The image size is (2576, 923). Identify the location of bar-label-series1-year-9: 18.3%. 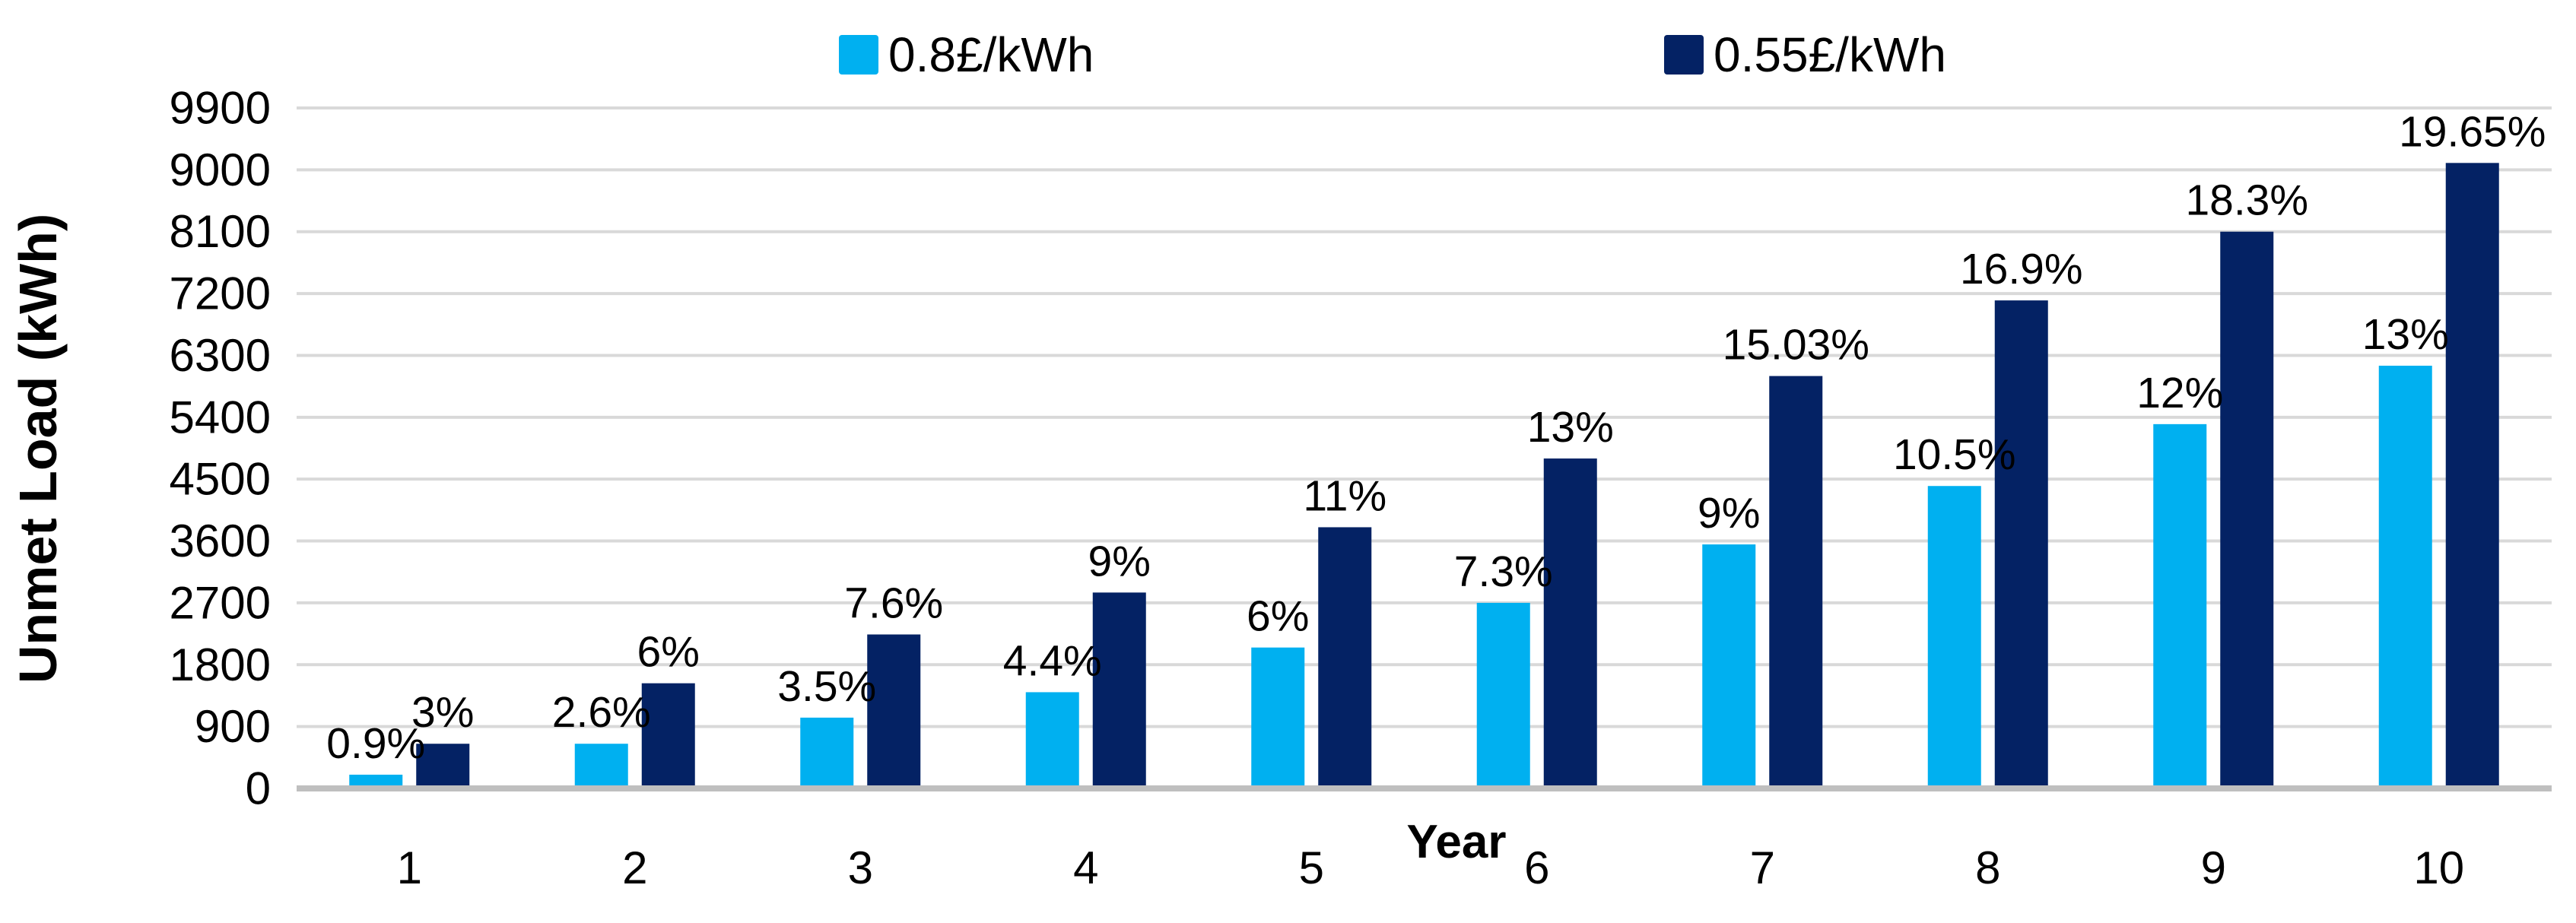
(2246, 200).